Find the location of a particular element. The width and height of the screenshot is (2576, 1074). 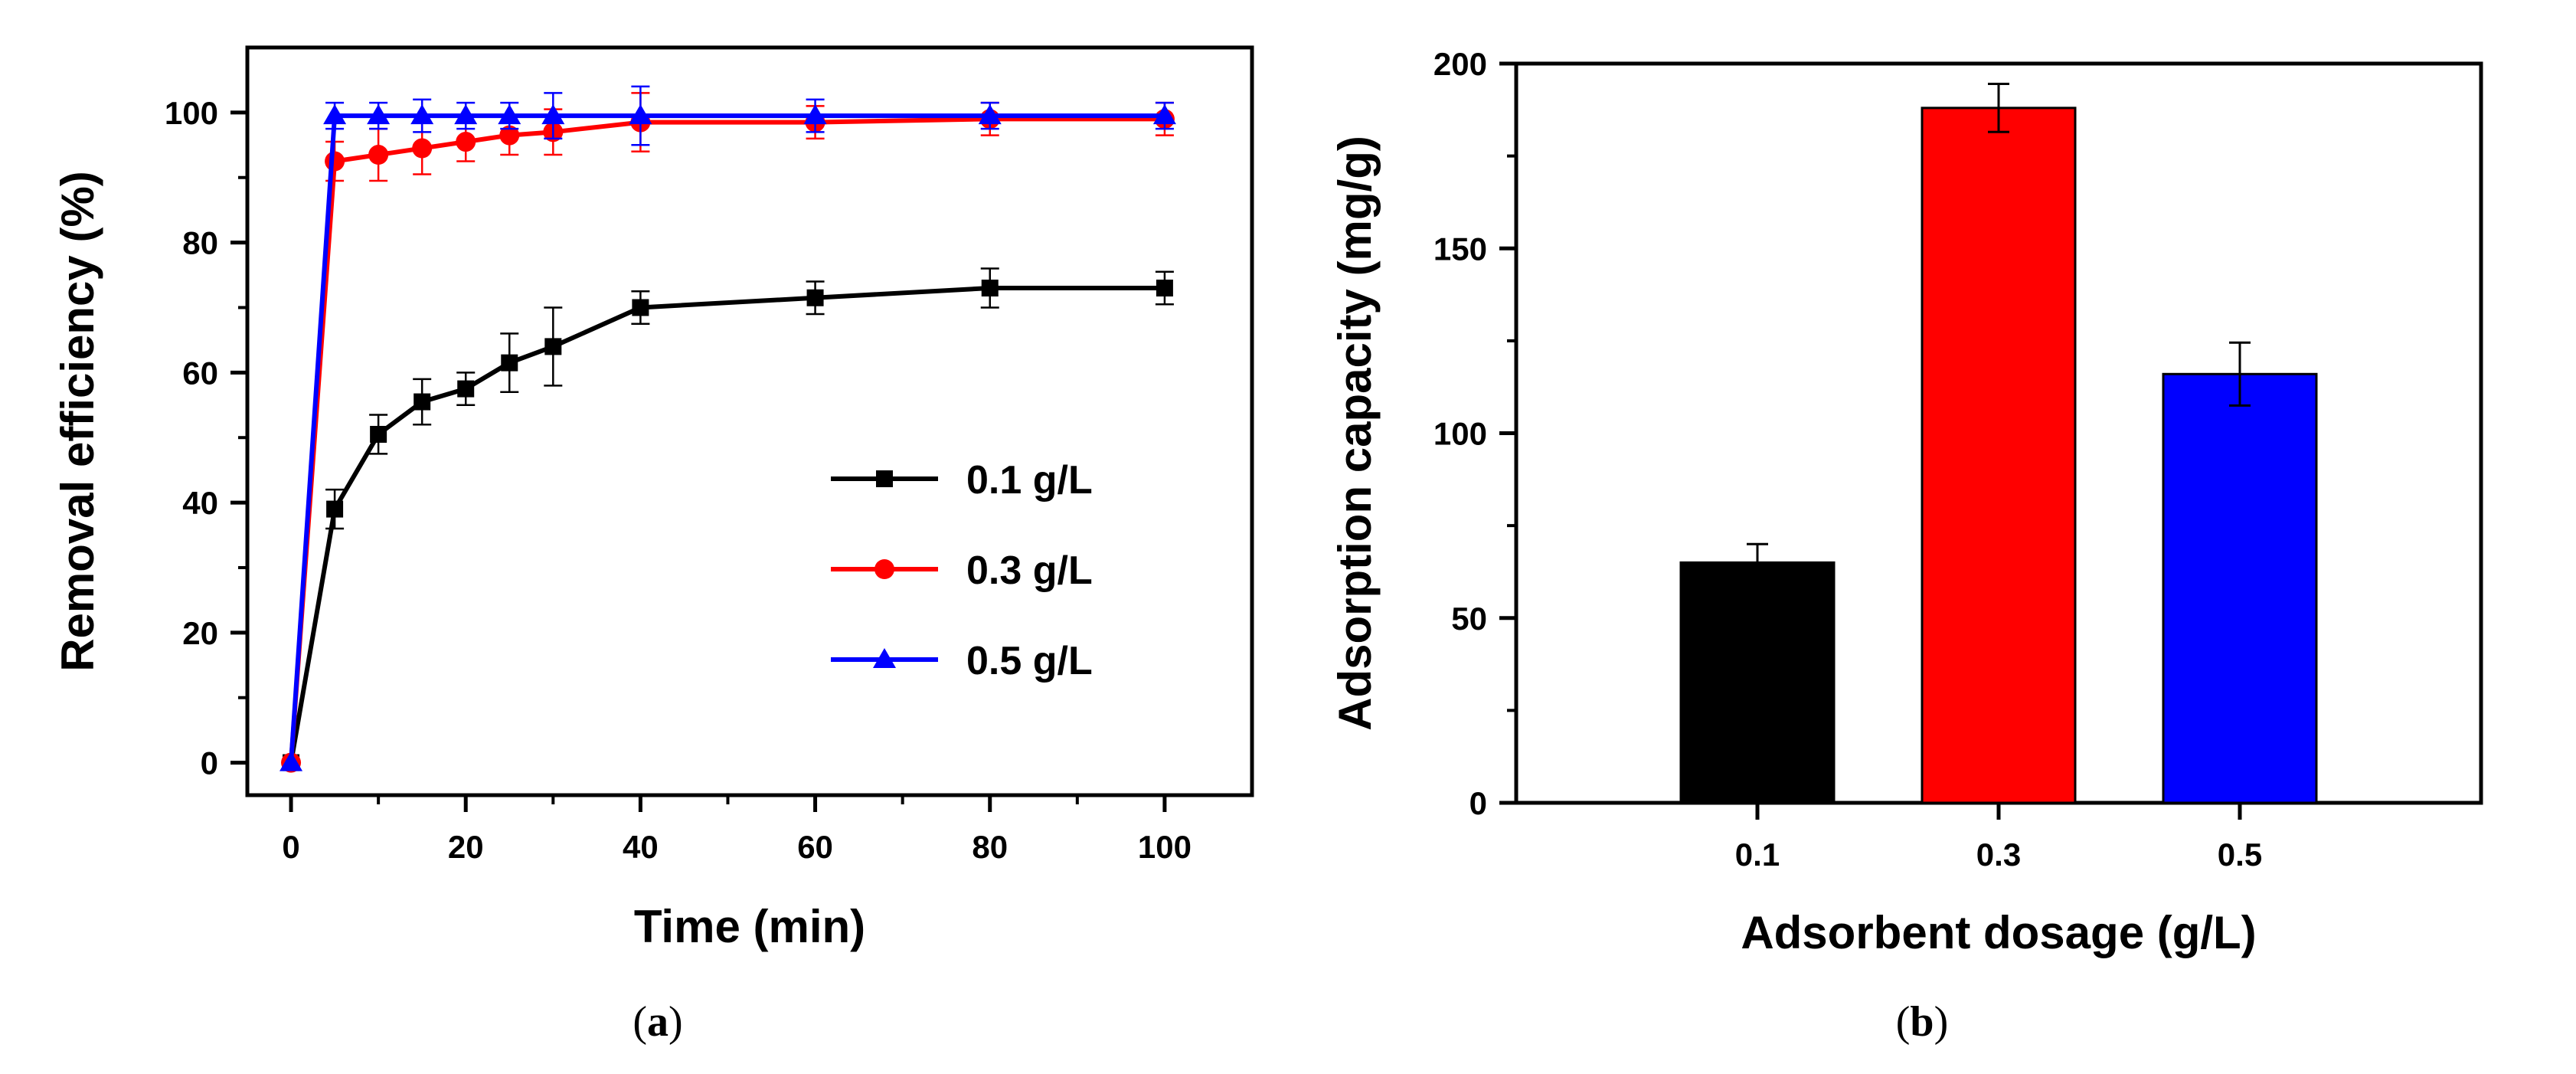

panel-caption-a: (a) is located at coordinates (657, 1022).